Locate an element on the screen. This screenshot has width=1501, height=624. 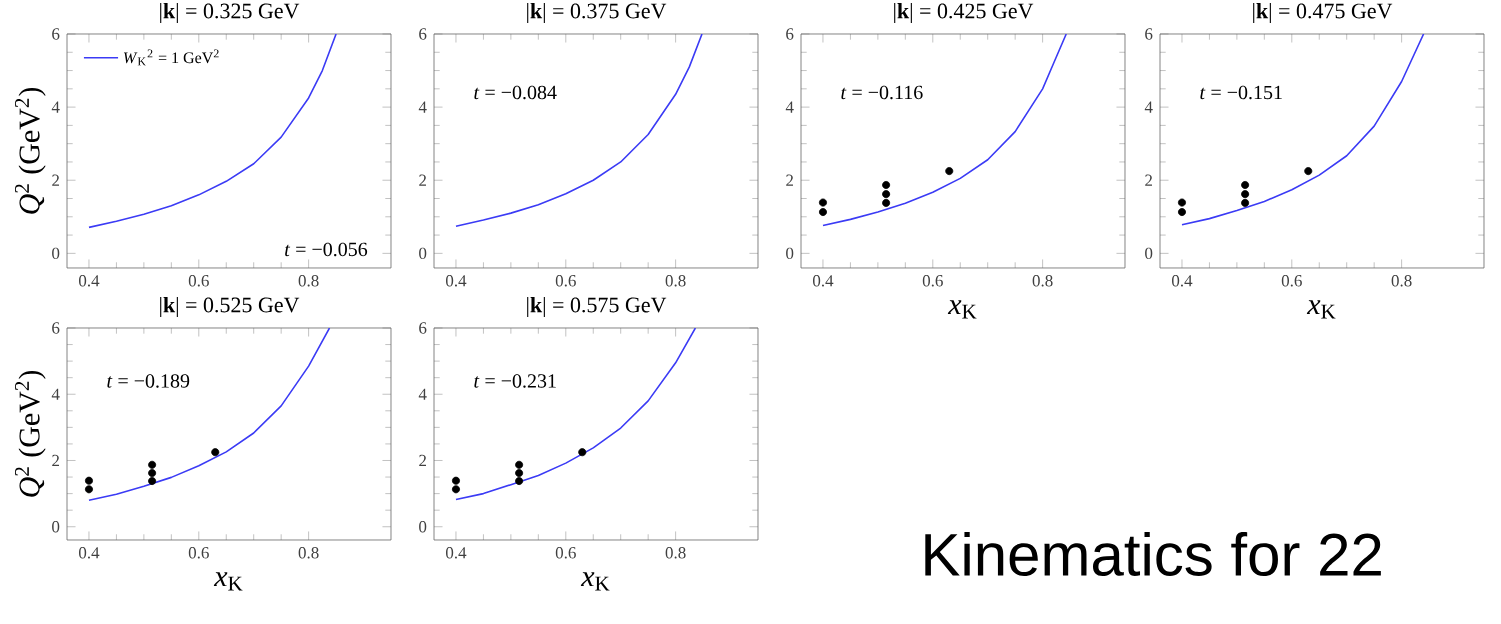
annotation: t = −0.231 is located at coordinates (515, 381).